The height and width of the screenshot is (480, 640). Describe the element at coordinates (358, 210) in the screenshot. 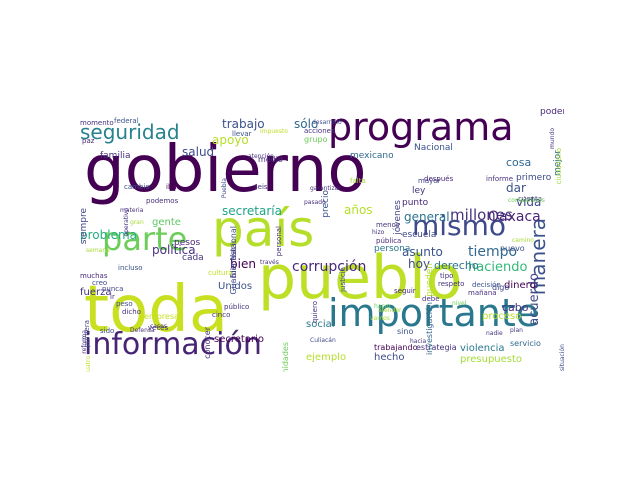

I see `word-22: años` at that location.